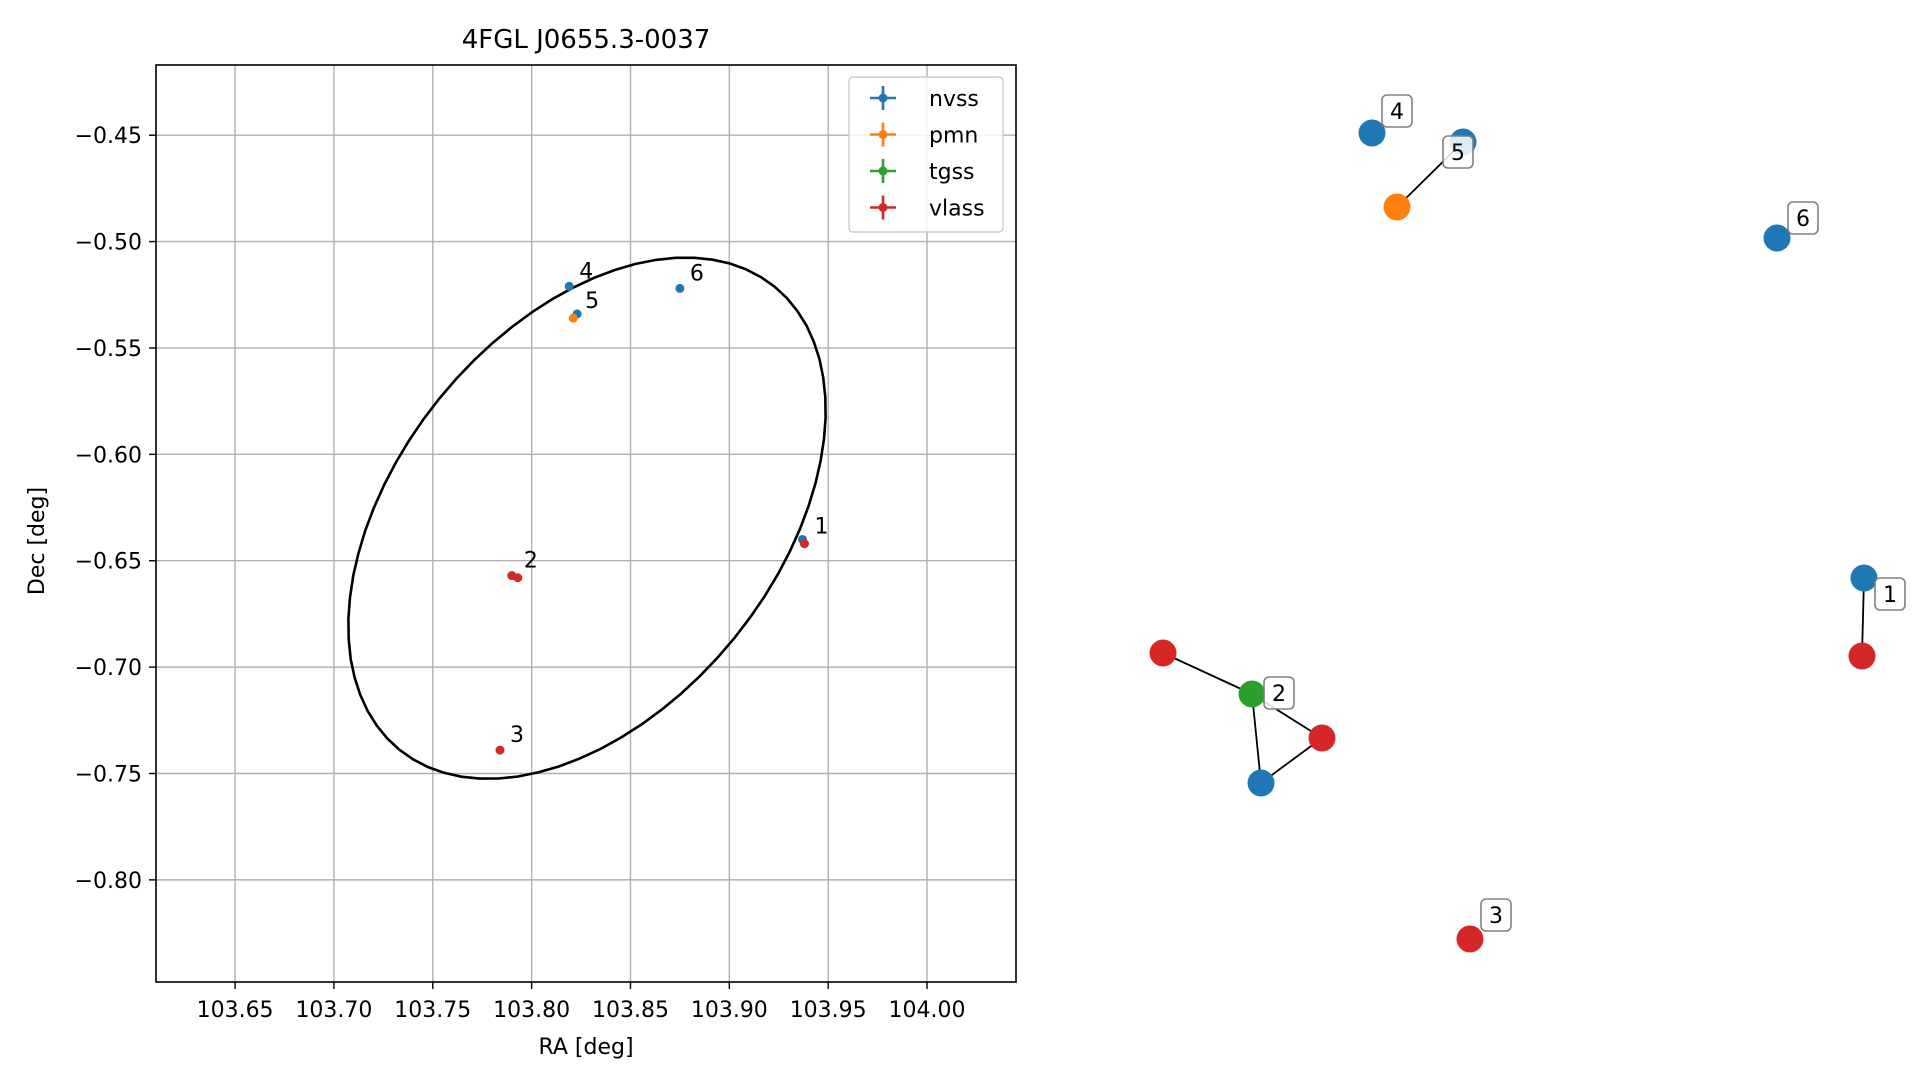 The height and width of the screenshot is (1080, 1919). Describe the element at coordinates (883, 207) in the screenshot. I see `legend-marker-vlass` at that location.